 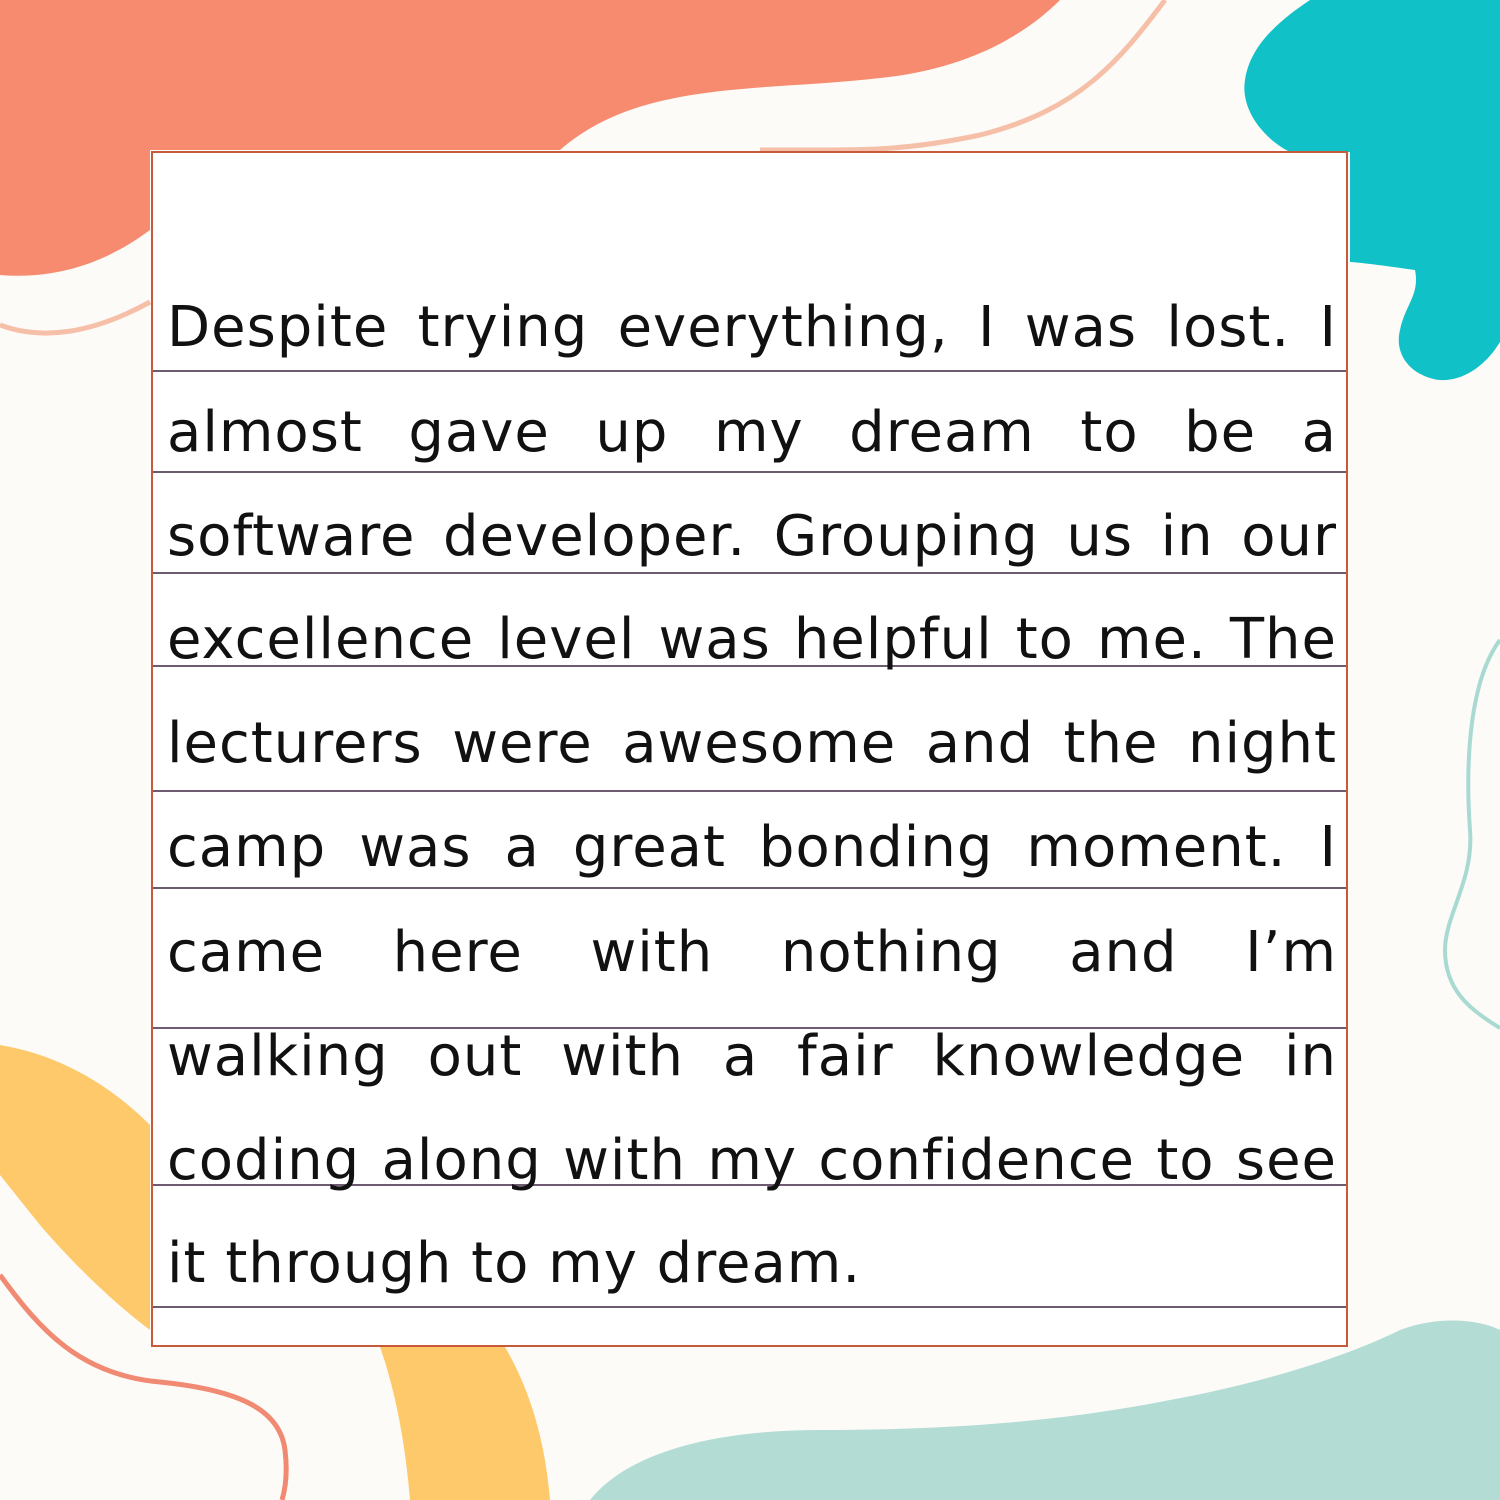 What do you see at coordinates (76, 317) in the screenshot?
I see `peach-curve-left` at bounding box center [76, 317].